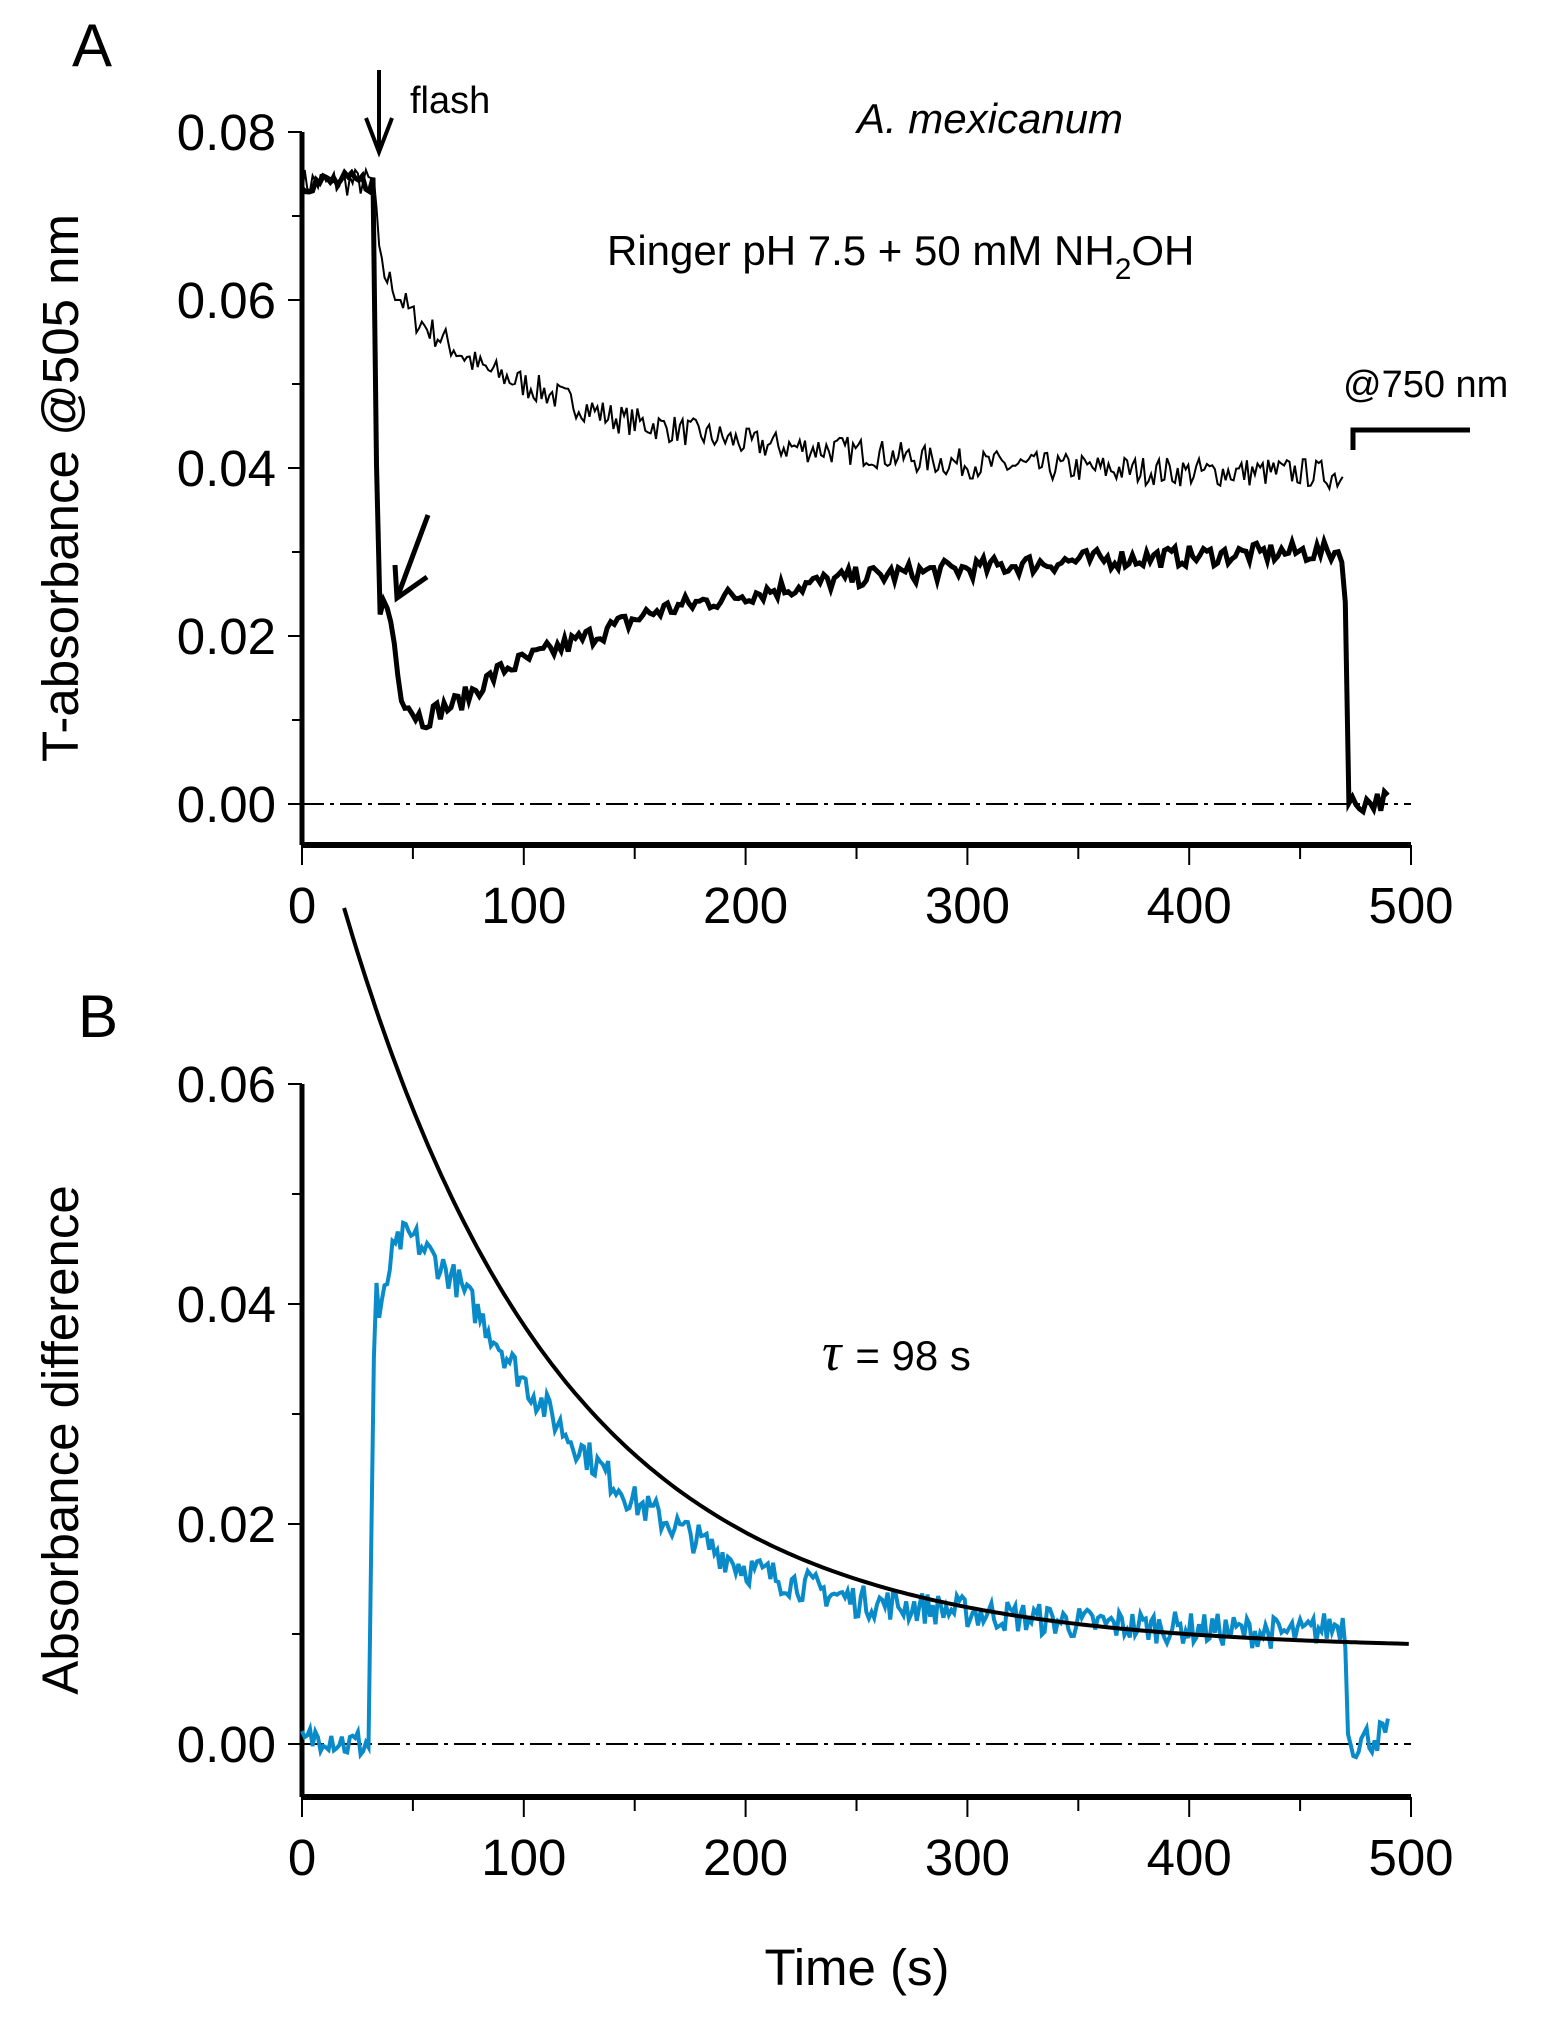 Image resolution: width=1543 pixels, height=2031 pixels. I want to click on panel-a-upper-trace, so click(822, 329).